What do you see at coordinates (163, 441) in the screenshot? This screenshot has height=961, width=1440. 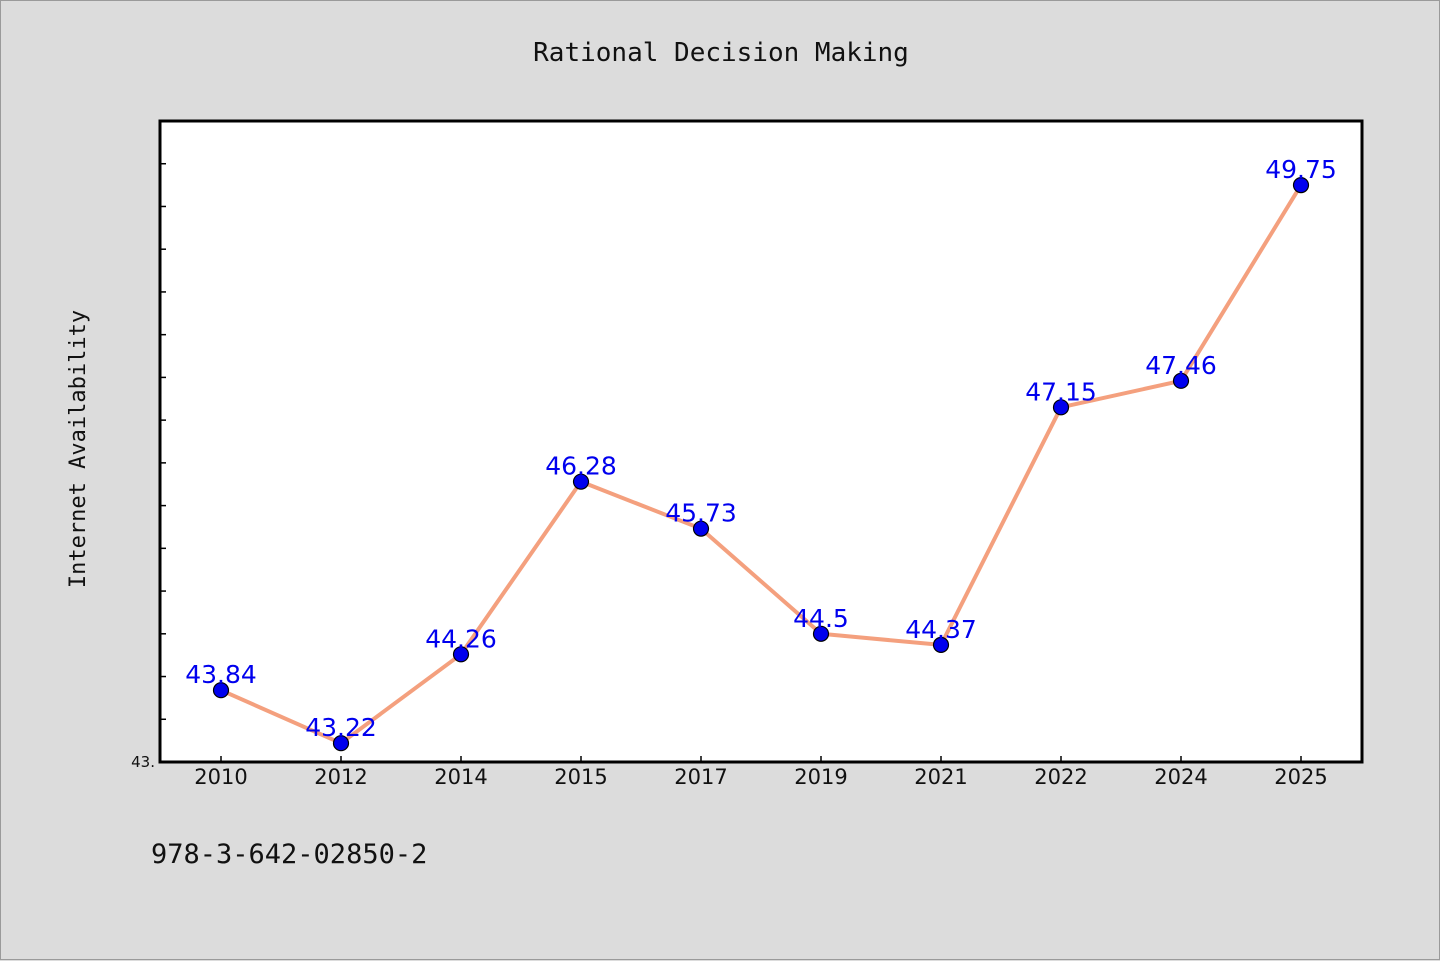 I see `y-axis-ticks` at bounding box center [163, 441].